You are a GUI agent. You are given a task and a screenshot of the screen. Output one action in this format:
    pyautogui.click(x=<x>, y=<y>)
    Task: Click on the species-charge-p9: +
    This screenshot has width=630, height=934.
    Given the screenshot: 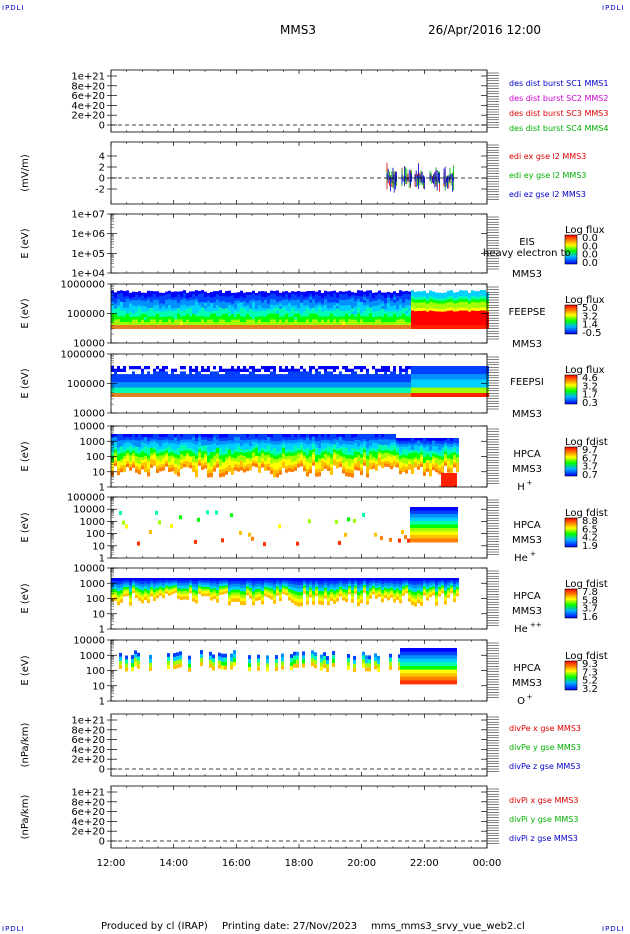 What is the action you would take?
    pyautogui.click(x=530, y=697)
    